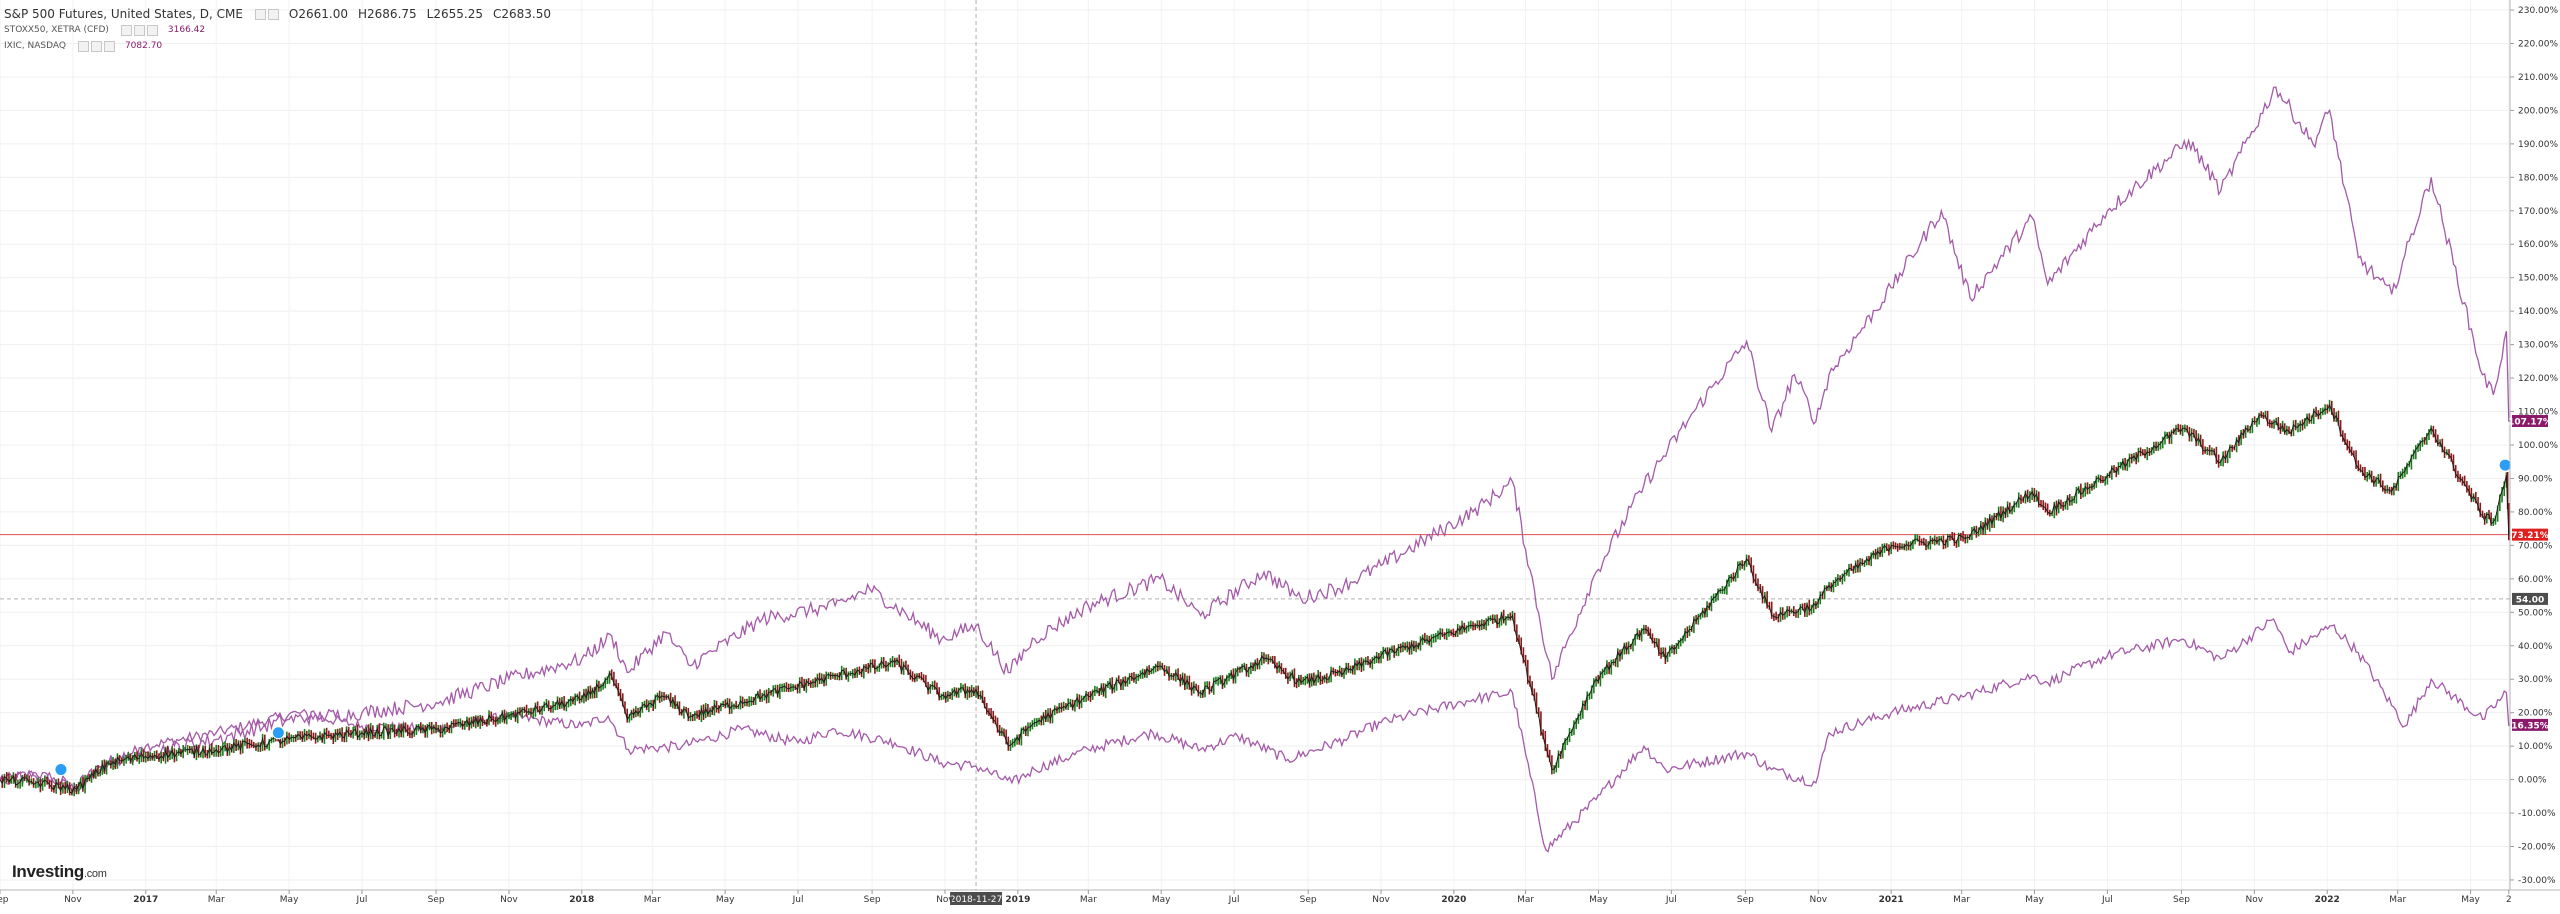  I want to click on x-tick-label: 2019, so click(1017, 900).